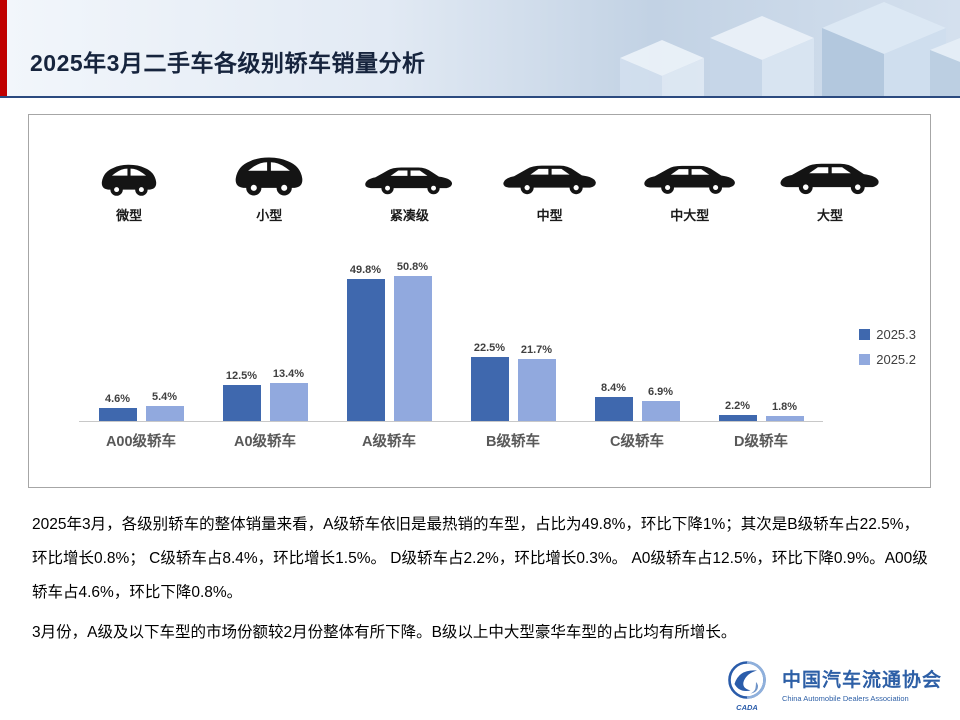 The height and width of the screenshot is (720, 960). I want to click on category-label: A0级轿车, so click(265, 442).